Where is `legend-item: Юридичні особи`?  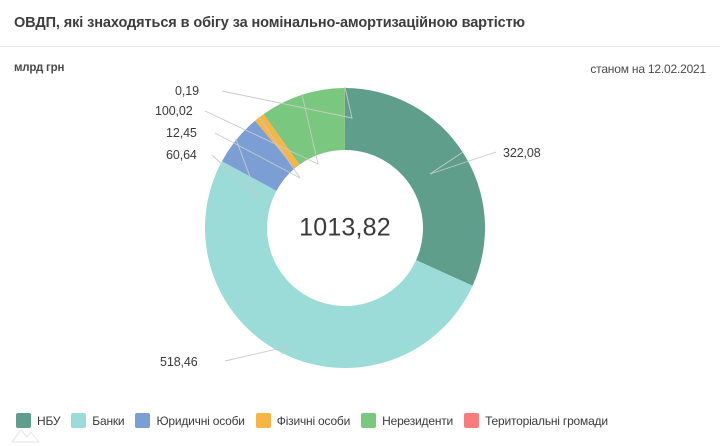 legend-item: Юридичні особи is located at coordinates (190, 420).